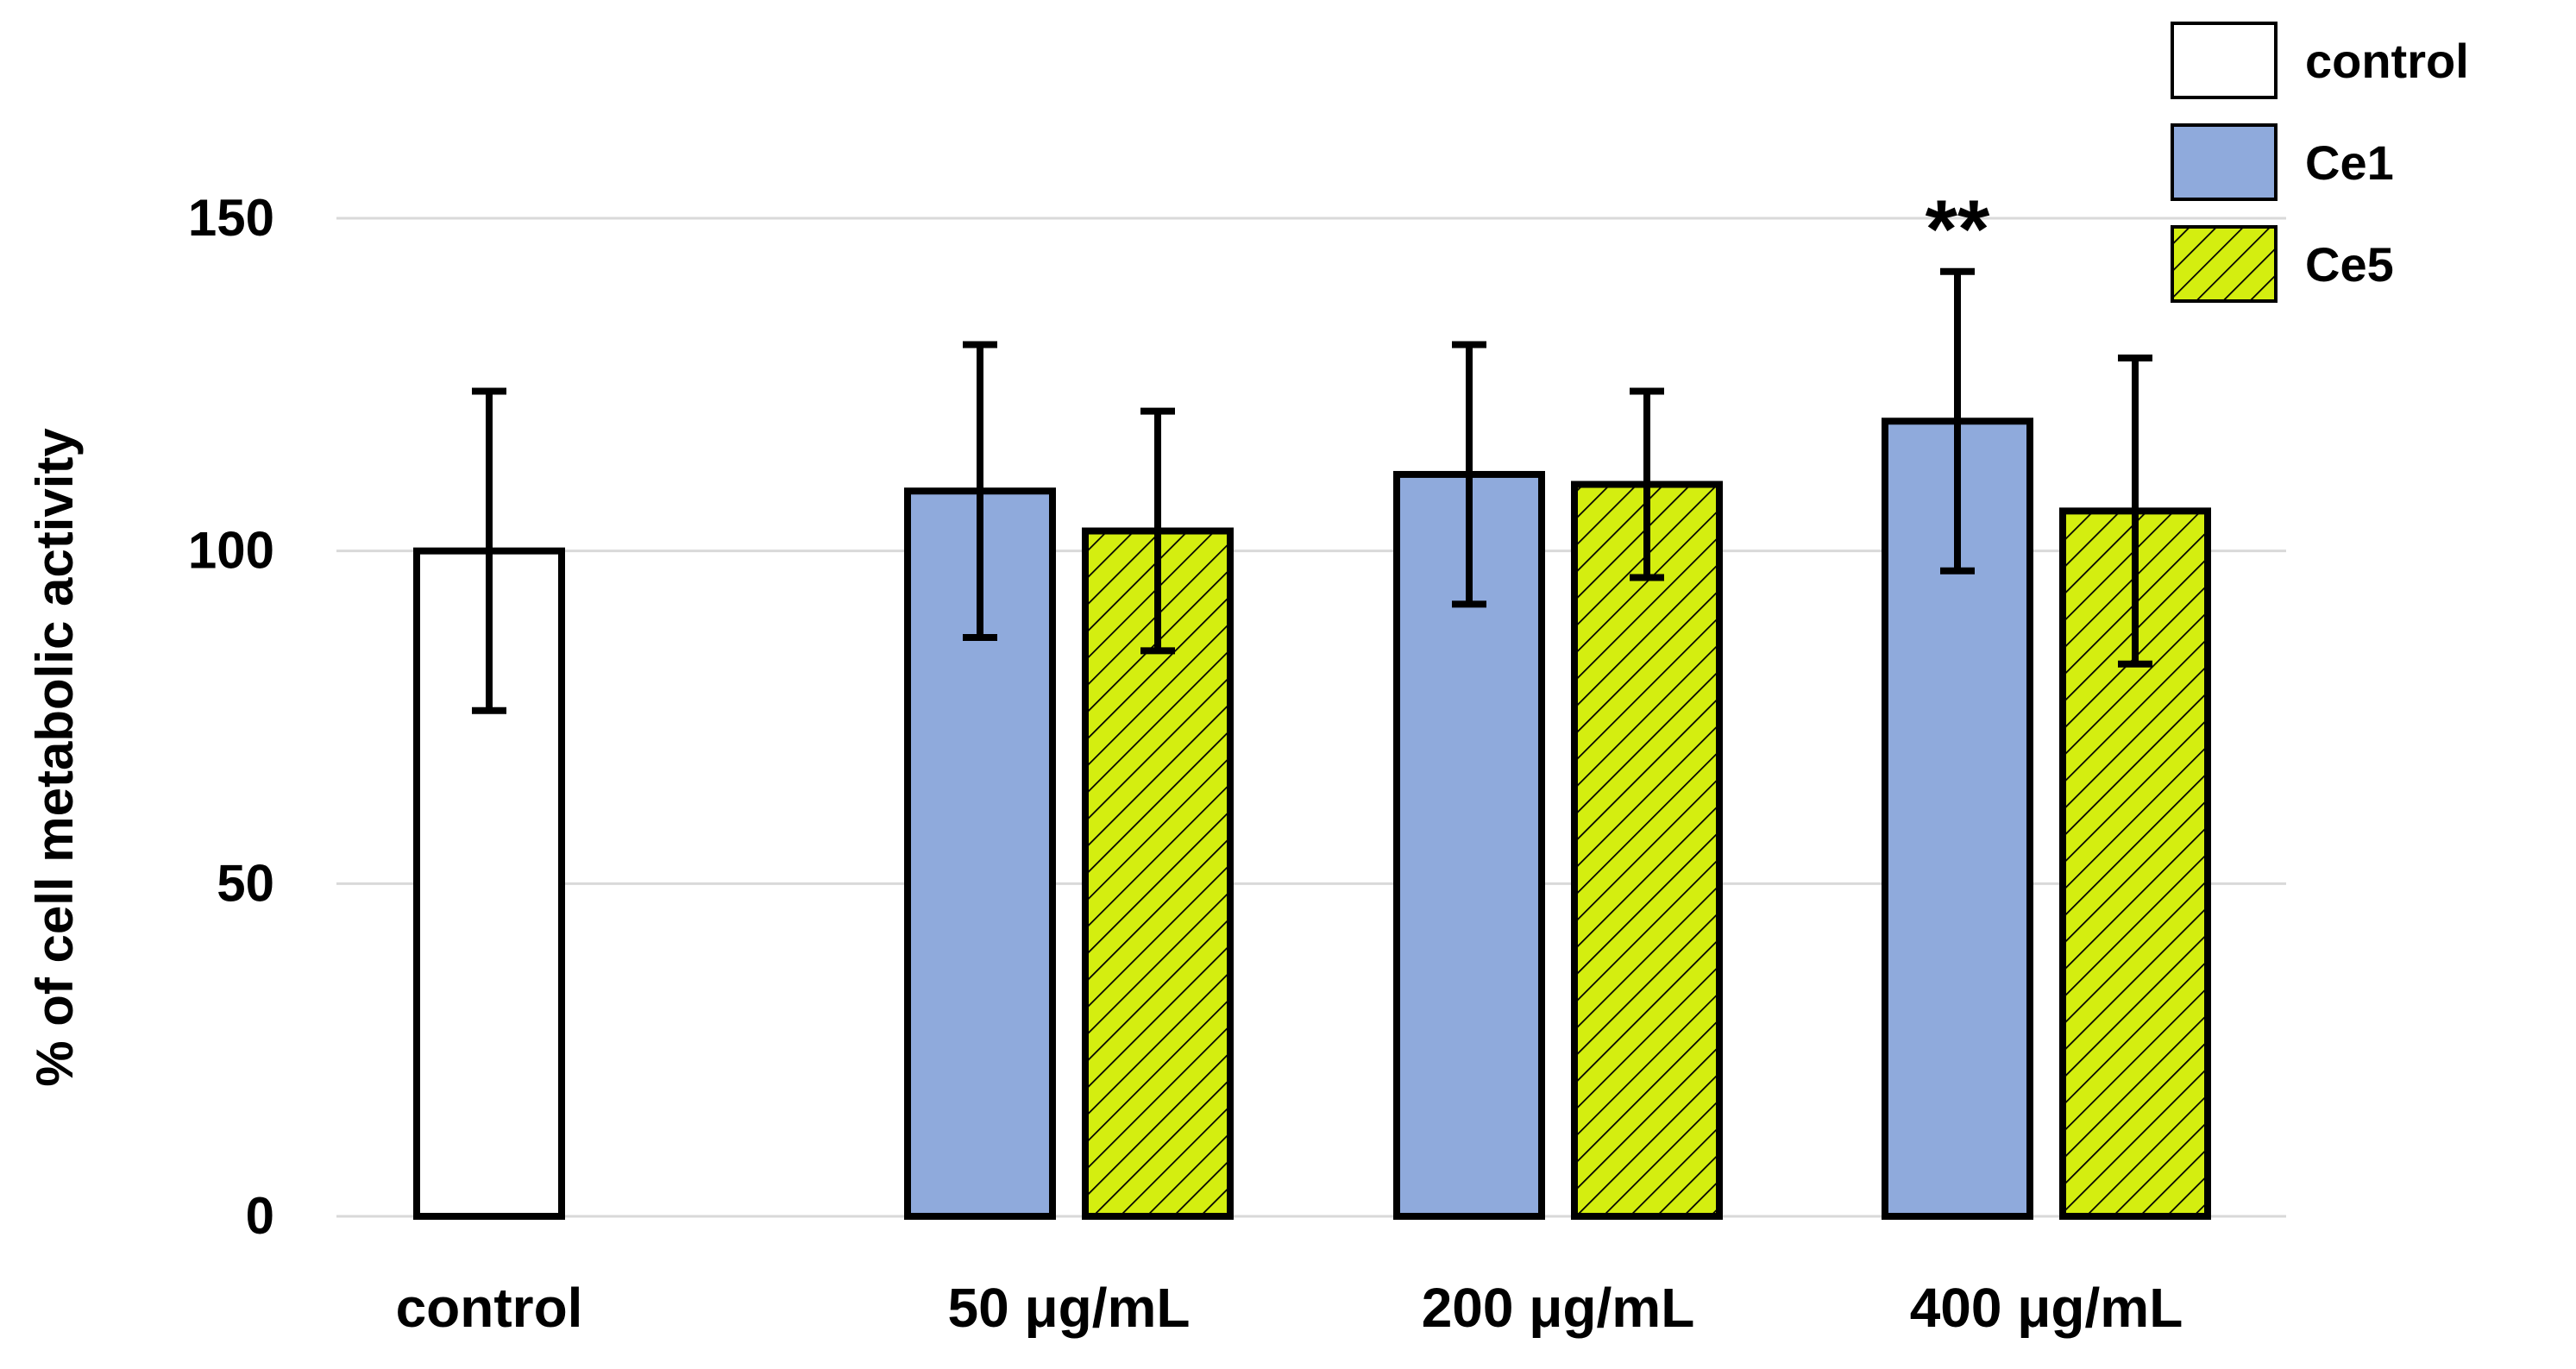 The height and width of the screenshot is (1369, 2576). I want to click on legend-item-control: control, so click(2320, 60).